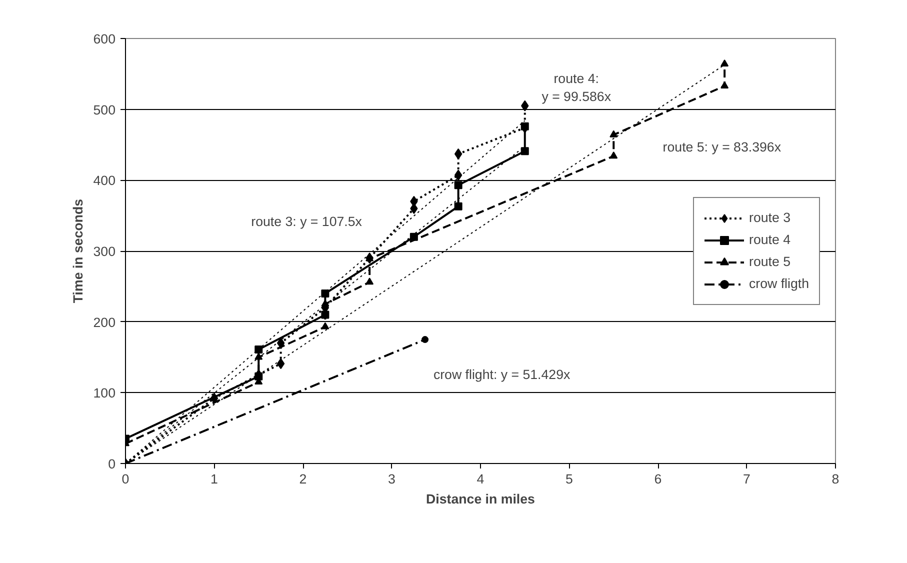 This screenshot has width=907, height=563. What do you see at coordinates (658, 479) in the screenshot?
I see `x-tick-label: 6` at bounding box center [658, 479].